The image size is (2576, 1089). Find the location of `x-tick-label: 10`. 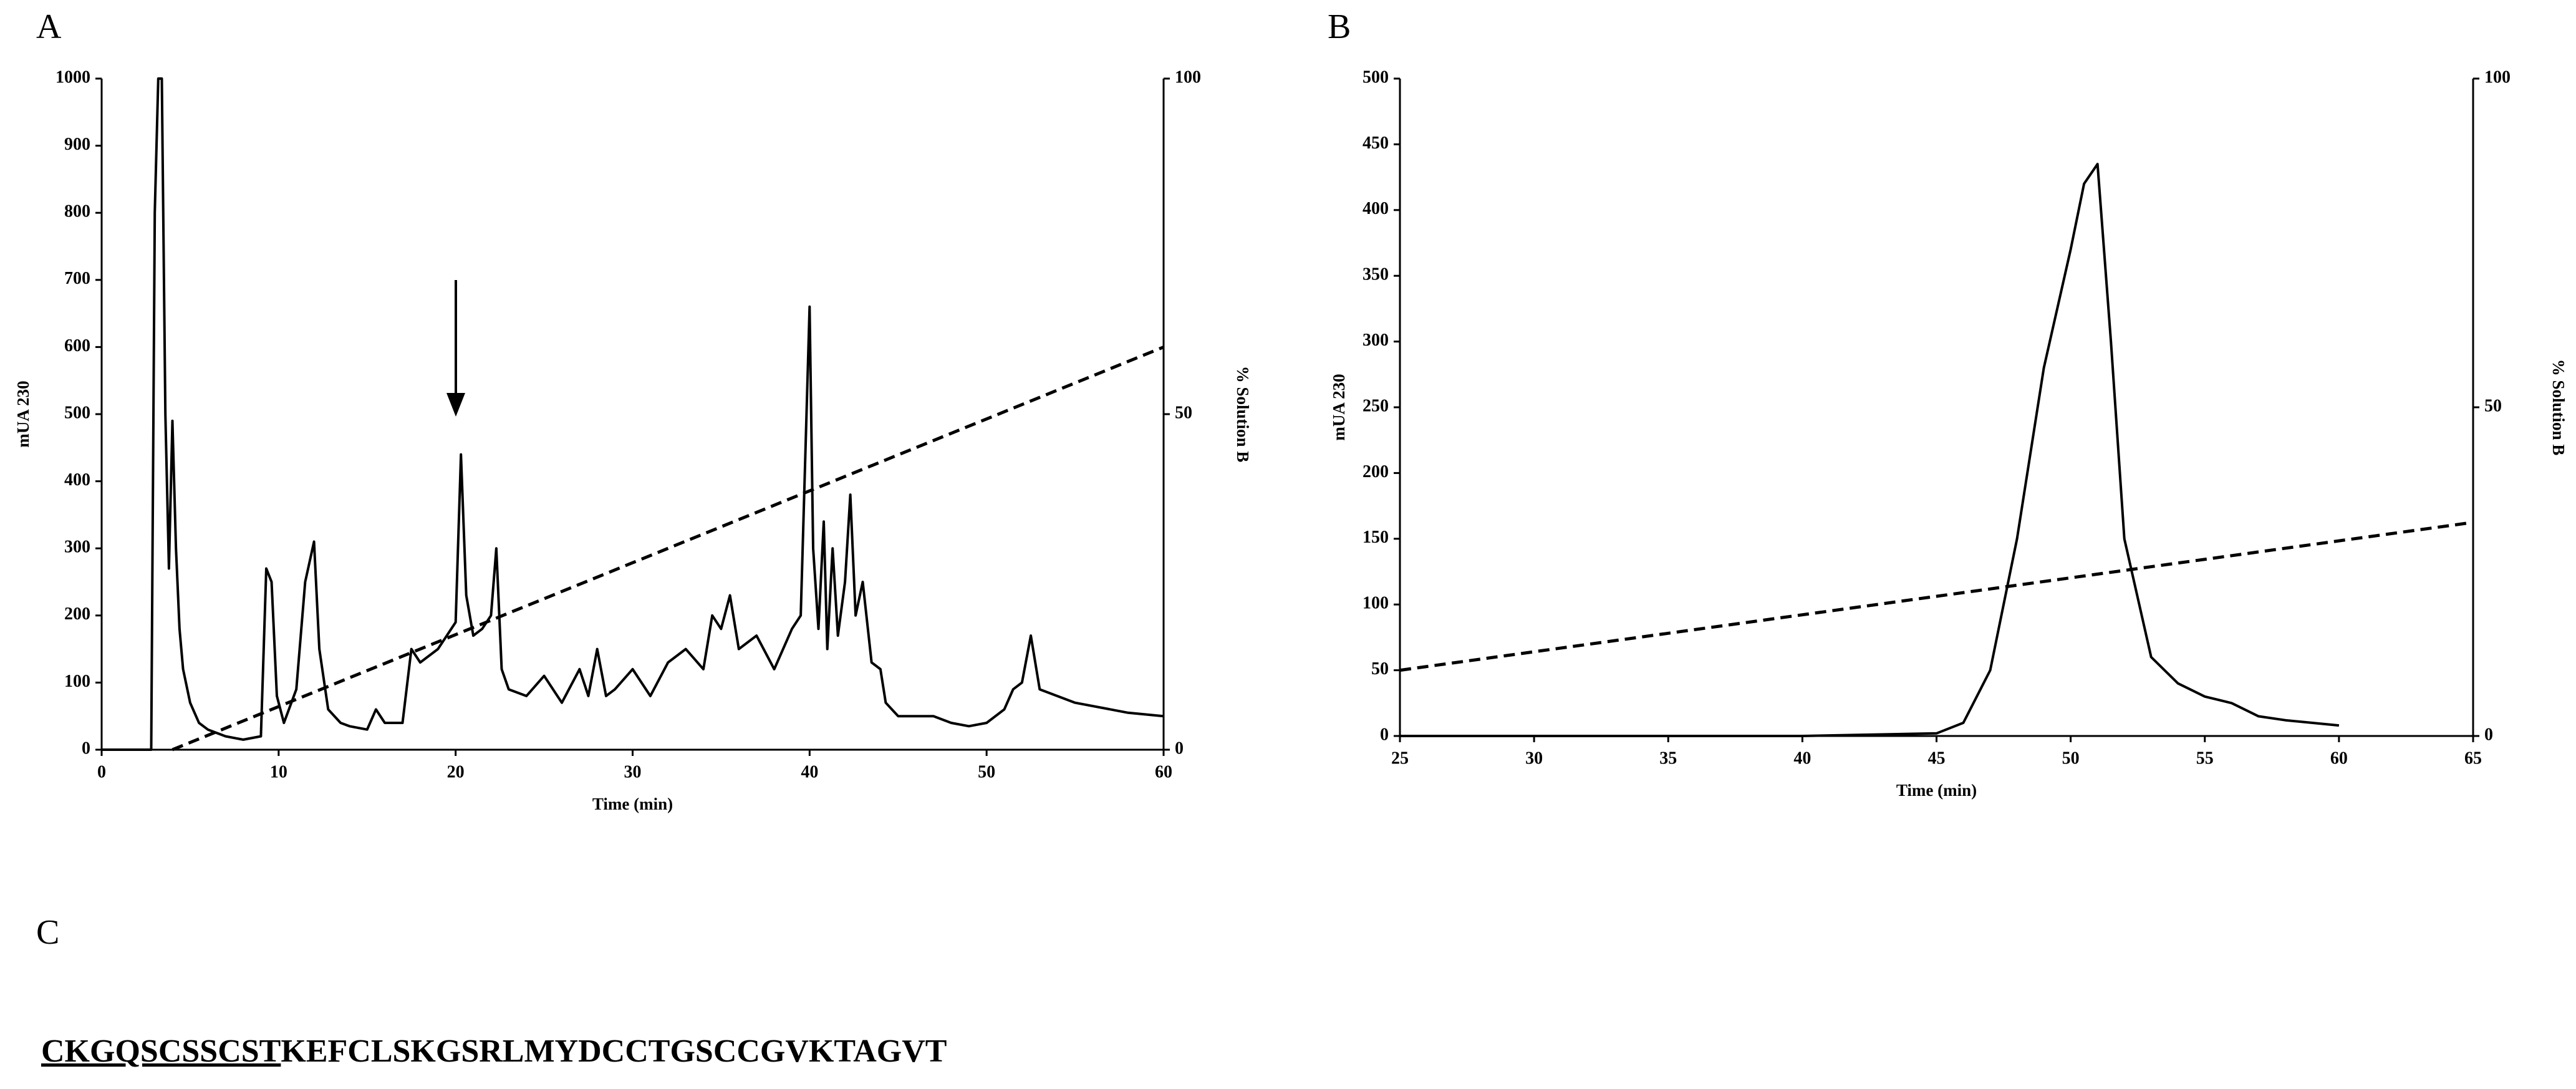

x-tick-label: 10 is located at coordinates (278, 772).